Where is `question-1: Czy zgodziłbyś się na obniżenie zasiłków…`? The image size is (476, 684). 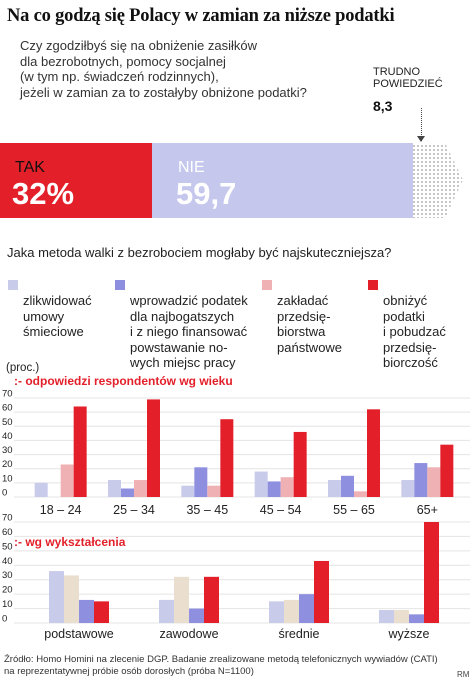 question-1: Czy zgodziłbyś się na obniżenie zasiłków… is located at coordinates (185, 69).